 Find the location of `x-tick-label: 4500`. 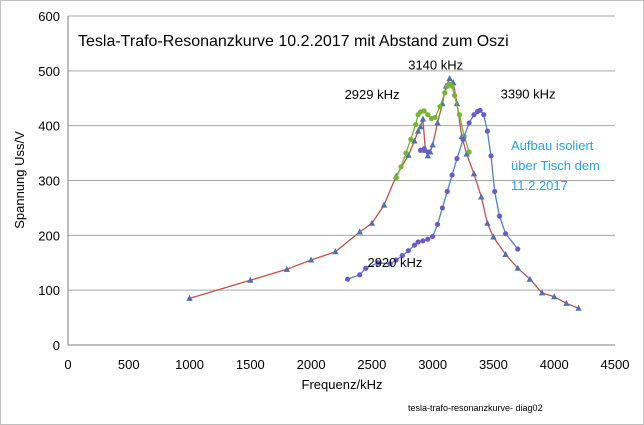

x-tick-label: 4500 is located at coordinates (615, 364).